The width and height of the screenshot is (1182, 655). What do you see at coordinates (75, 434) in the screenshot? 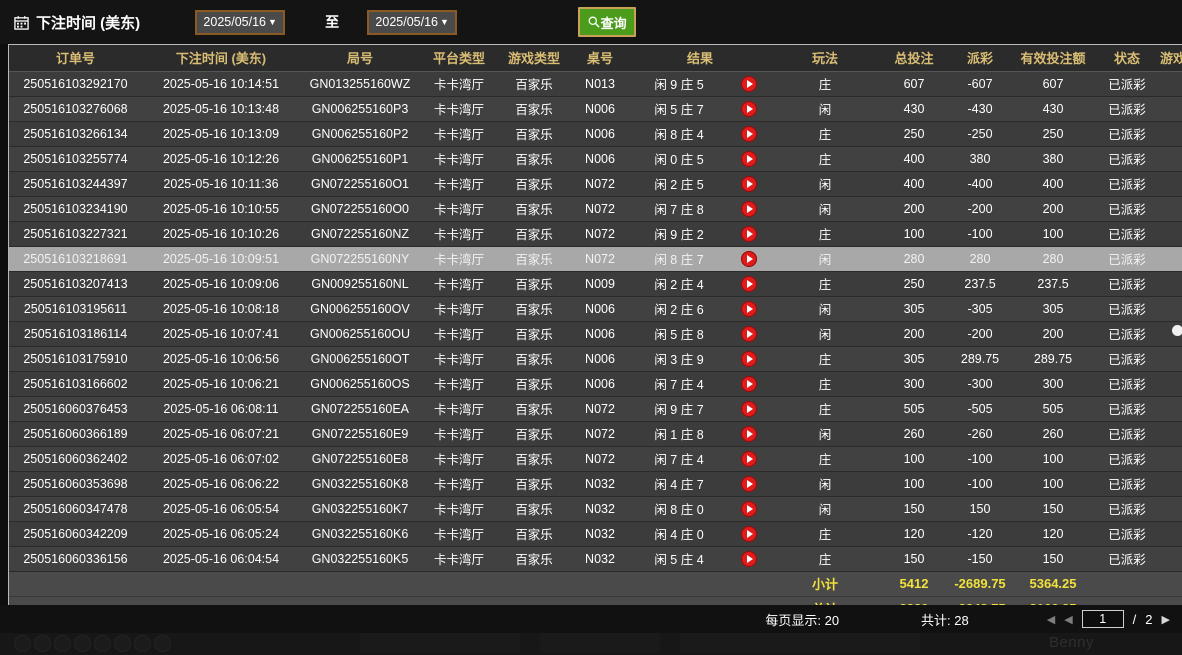
I see `cell-order-no: 250516060366189` at bounding box center [75, 434].